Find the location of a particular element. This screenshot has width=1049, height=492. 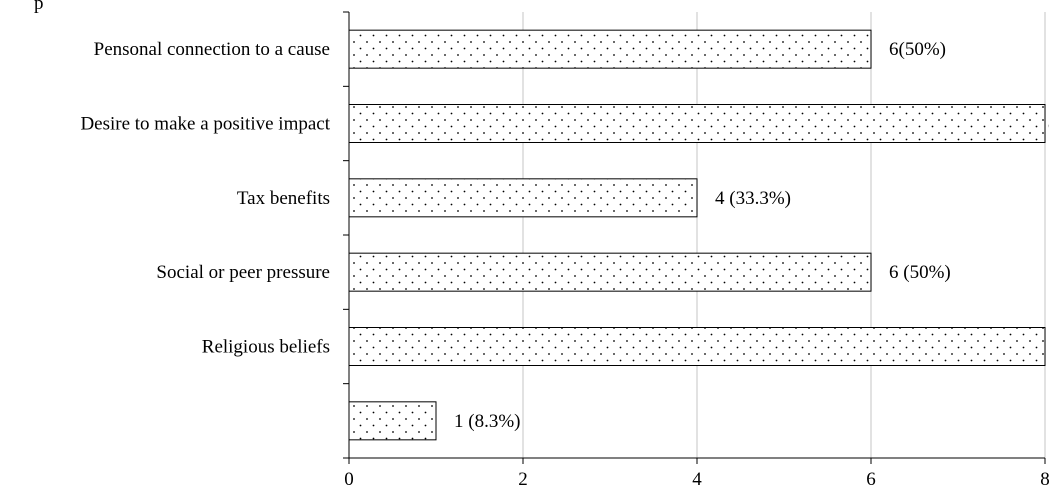

category-label-4: Religious beliefs is located at coordinates (266, 347).